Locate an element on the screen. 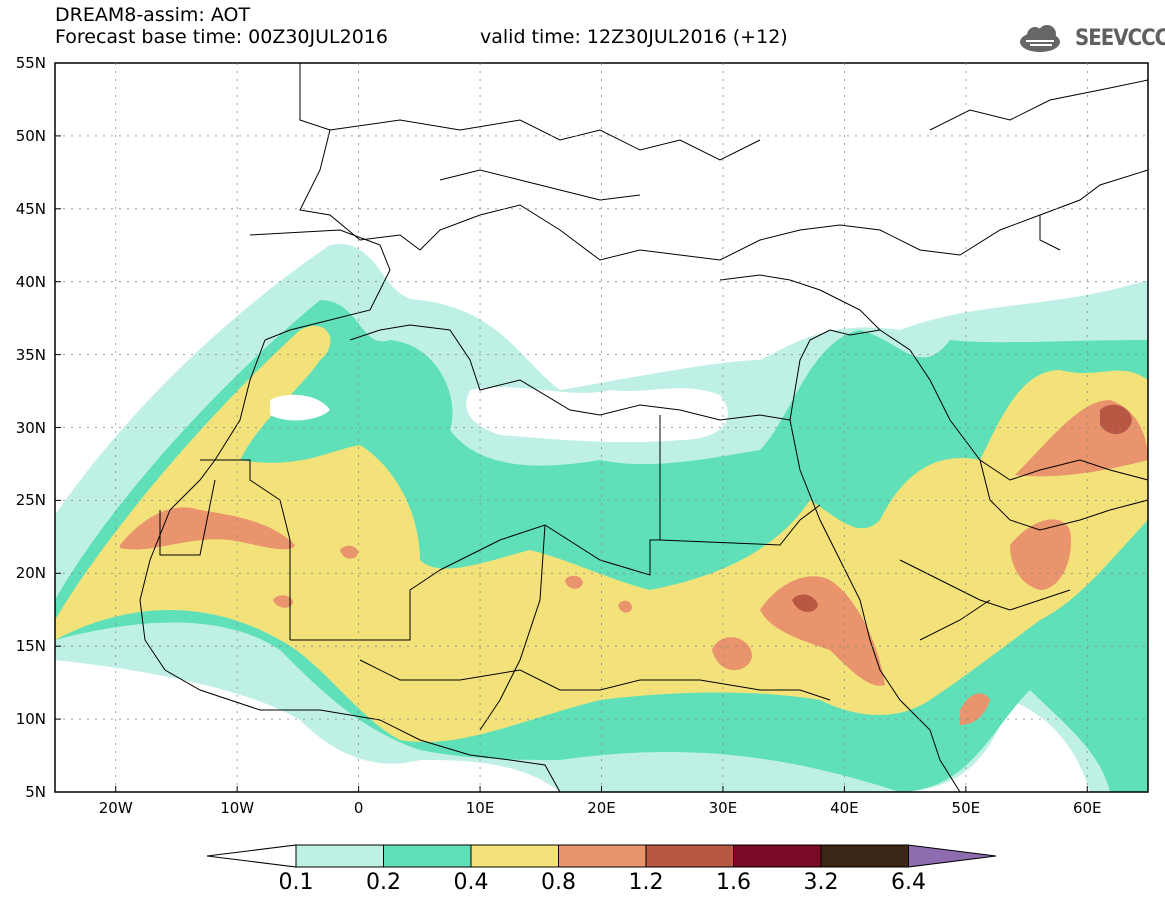  lon-label: 10W is located at coordinates (237, 808).